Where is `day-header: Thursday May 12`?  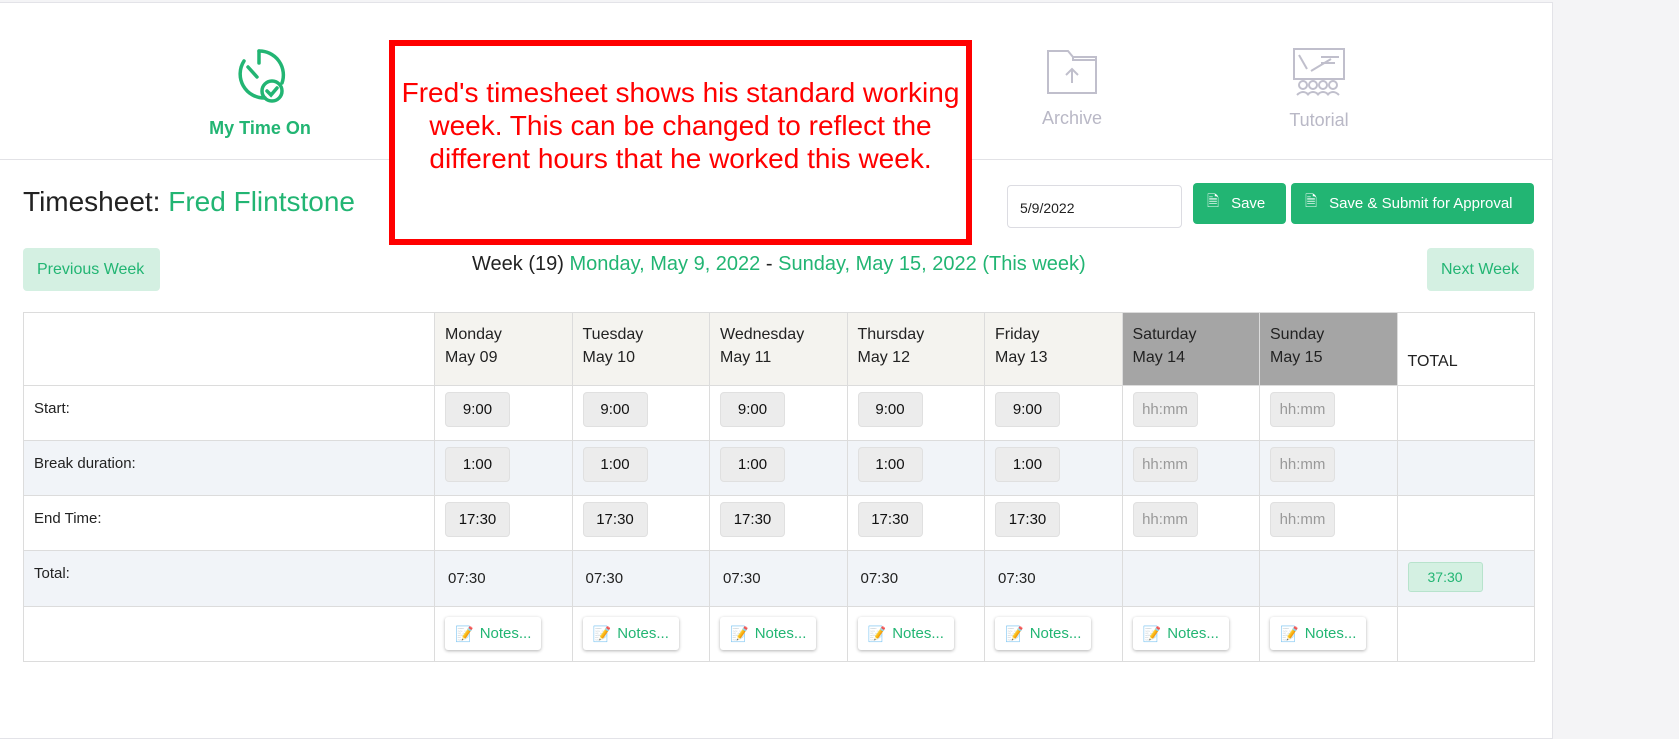
day-header: Thursday May 12 is located at coordinates (915, 349).